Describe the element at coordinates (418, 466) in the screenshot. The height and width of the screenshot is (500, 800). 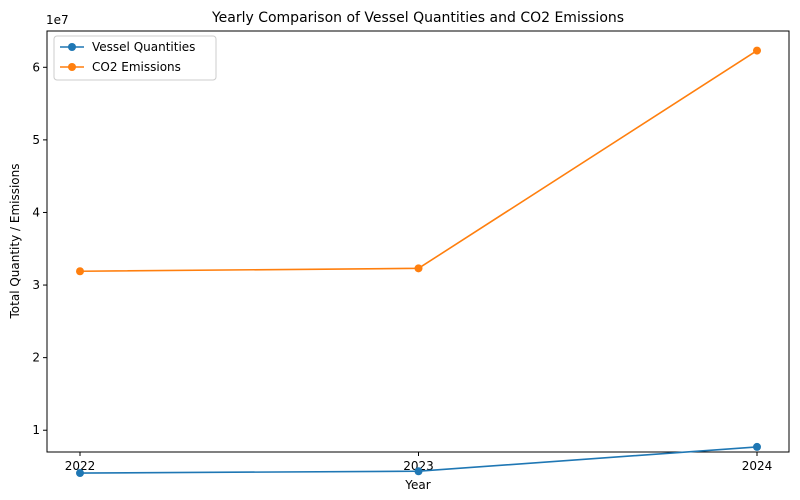
I see `x-tick-label: 2023` at that location.